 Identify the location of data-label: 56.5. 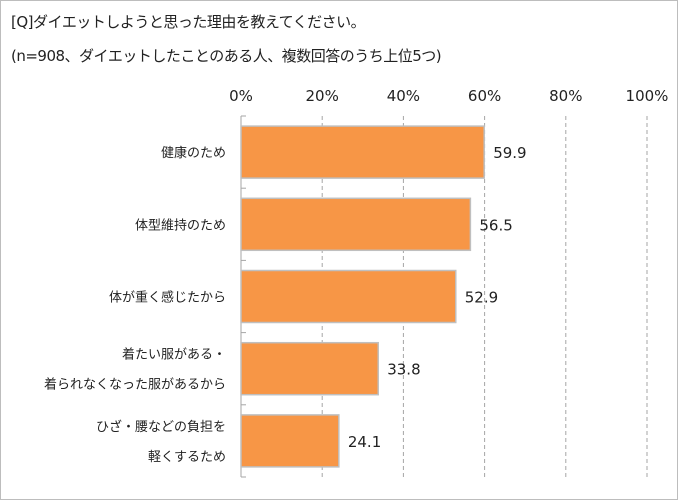
(495, 225).